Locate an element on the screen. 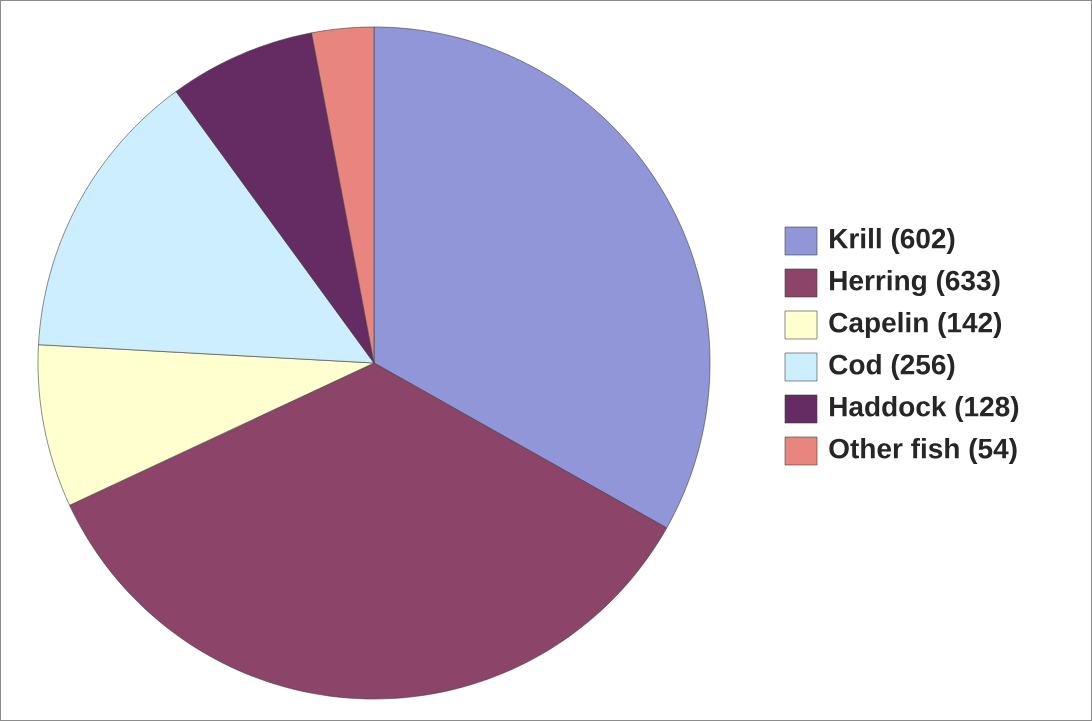 Image resolution: width=1092 pixels, height=721 pixels. legend-label: Herring (633) is located at coordinates (915, 283).